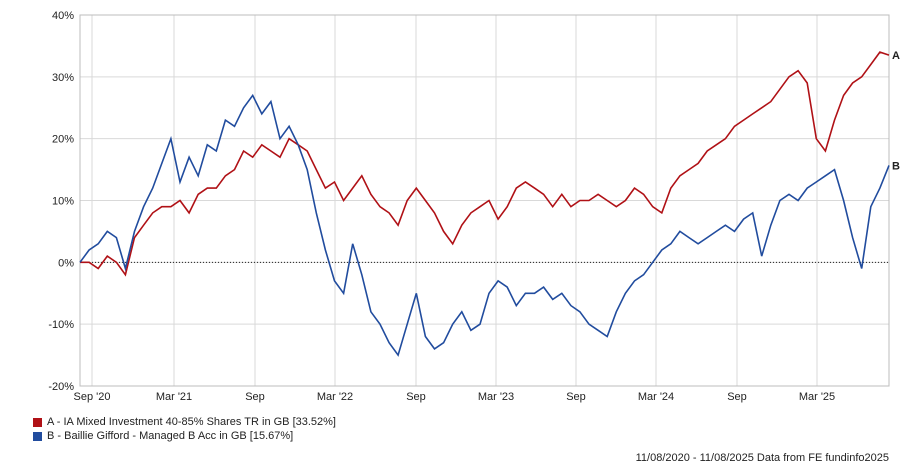  What do you see at coordinates (37, 436) in the screenshot?
I see `legend-swatch-b` at bounding box center [37, 436].